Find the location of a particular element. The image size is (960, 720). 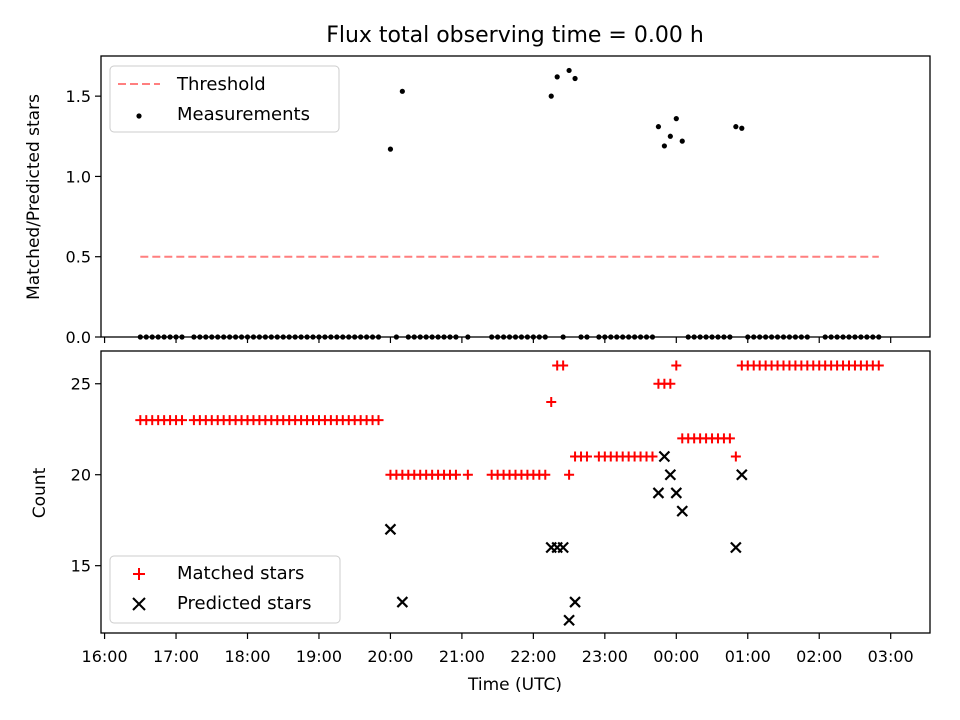

top-x-ticks is located at coordinates (497, 340).